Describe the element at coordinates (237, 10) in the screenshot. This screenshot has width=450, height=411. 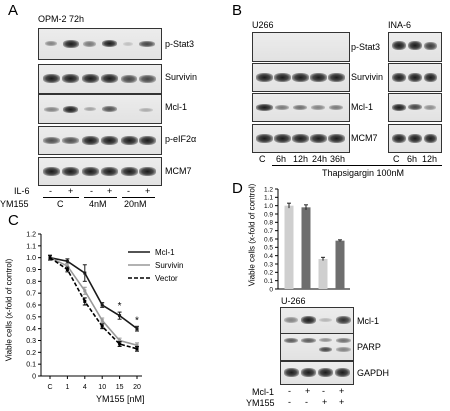
I see `panel-b-letter: B` at that location.